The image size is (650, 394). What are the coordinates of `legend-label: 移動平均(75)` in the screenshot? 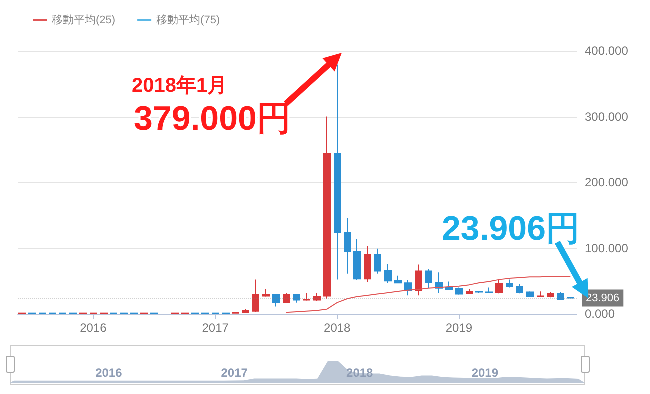 It's located at (188, 20).